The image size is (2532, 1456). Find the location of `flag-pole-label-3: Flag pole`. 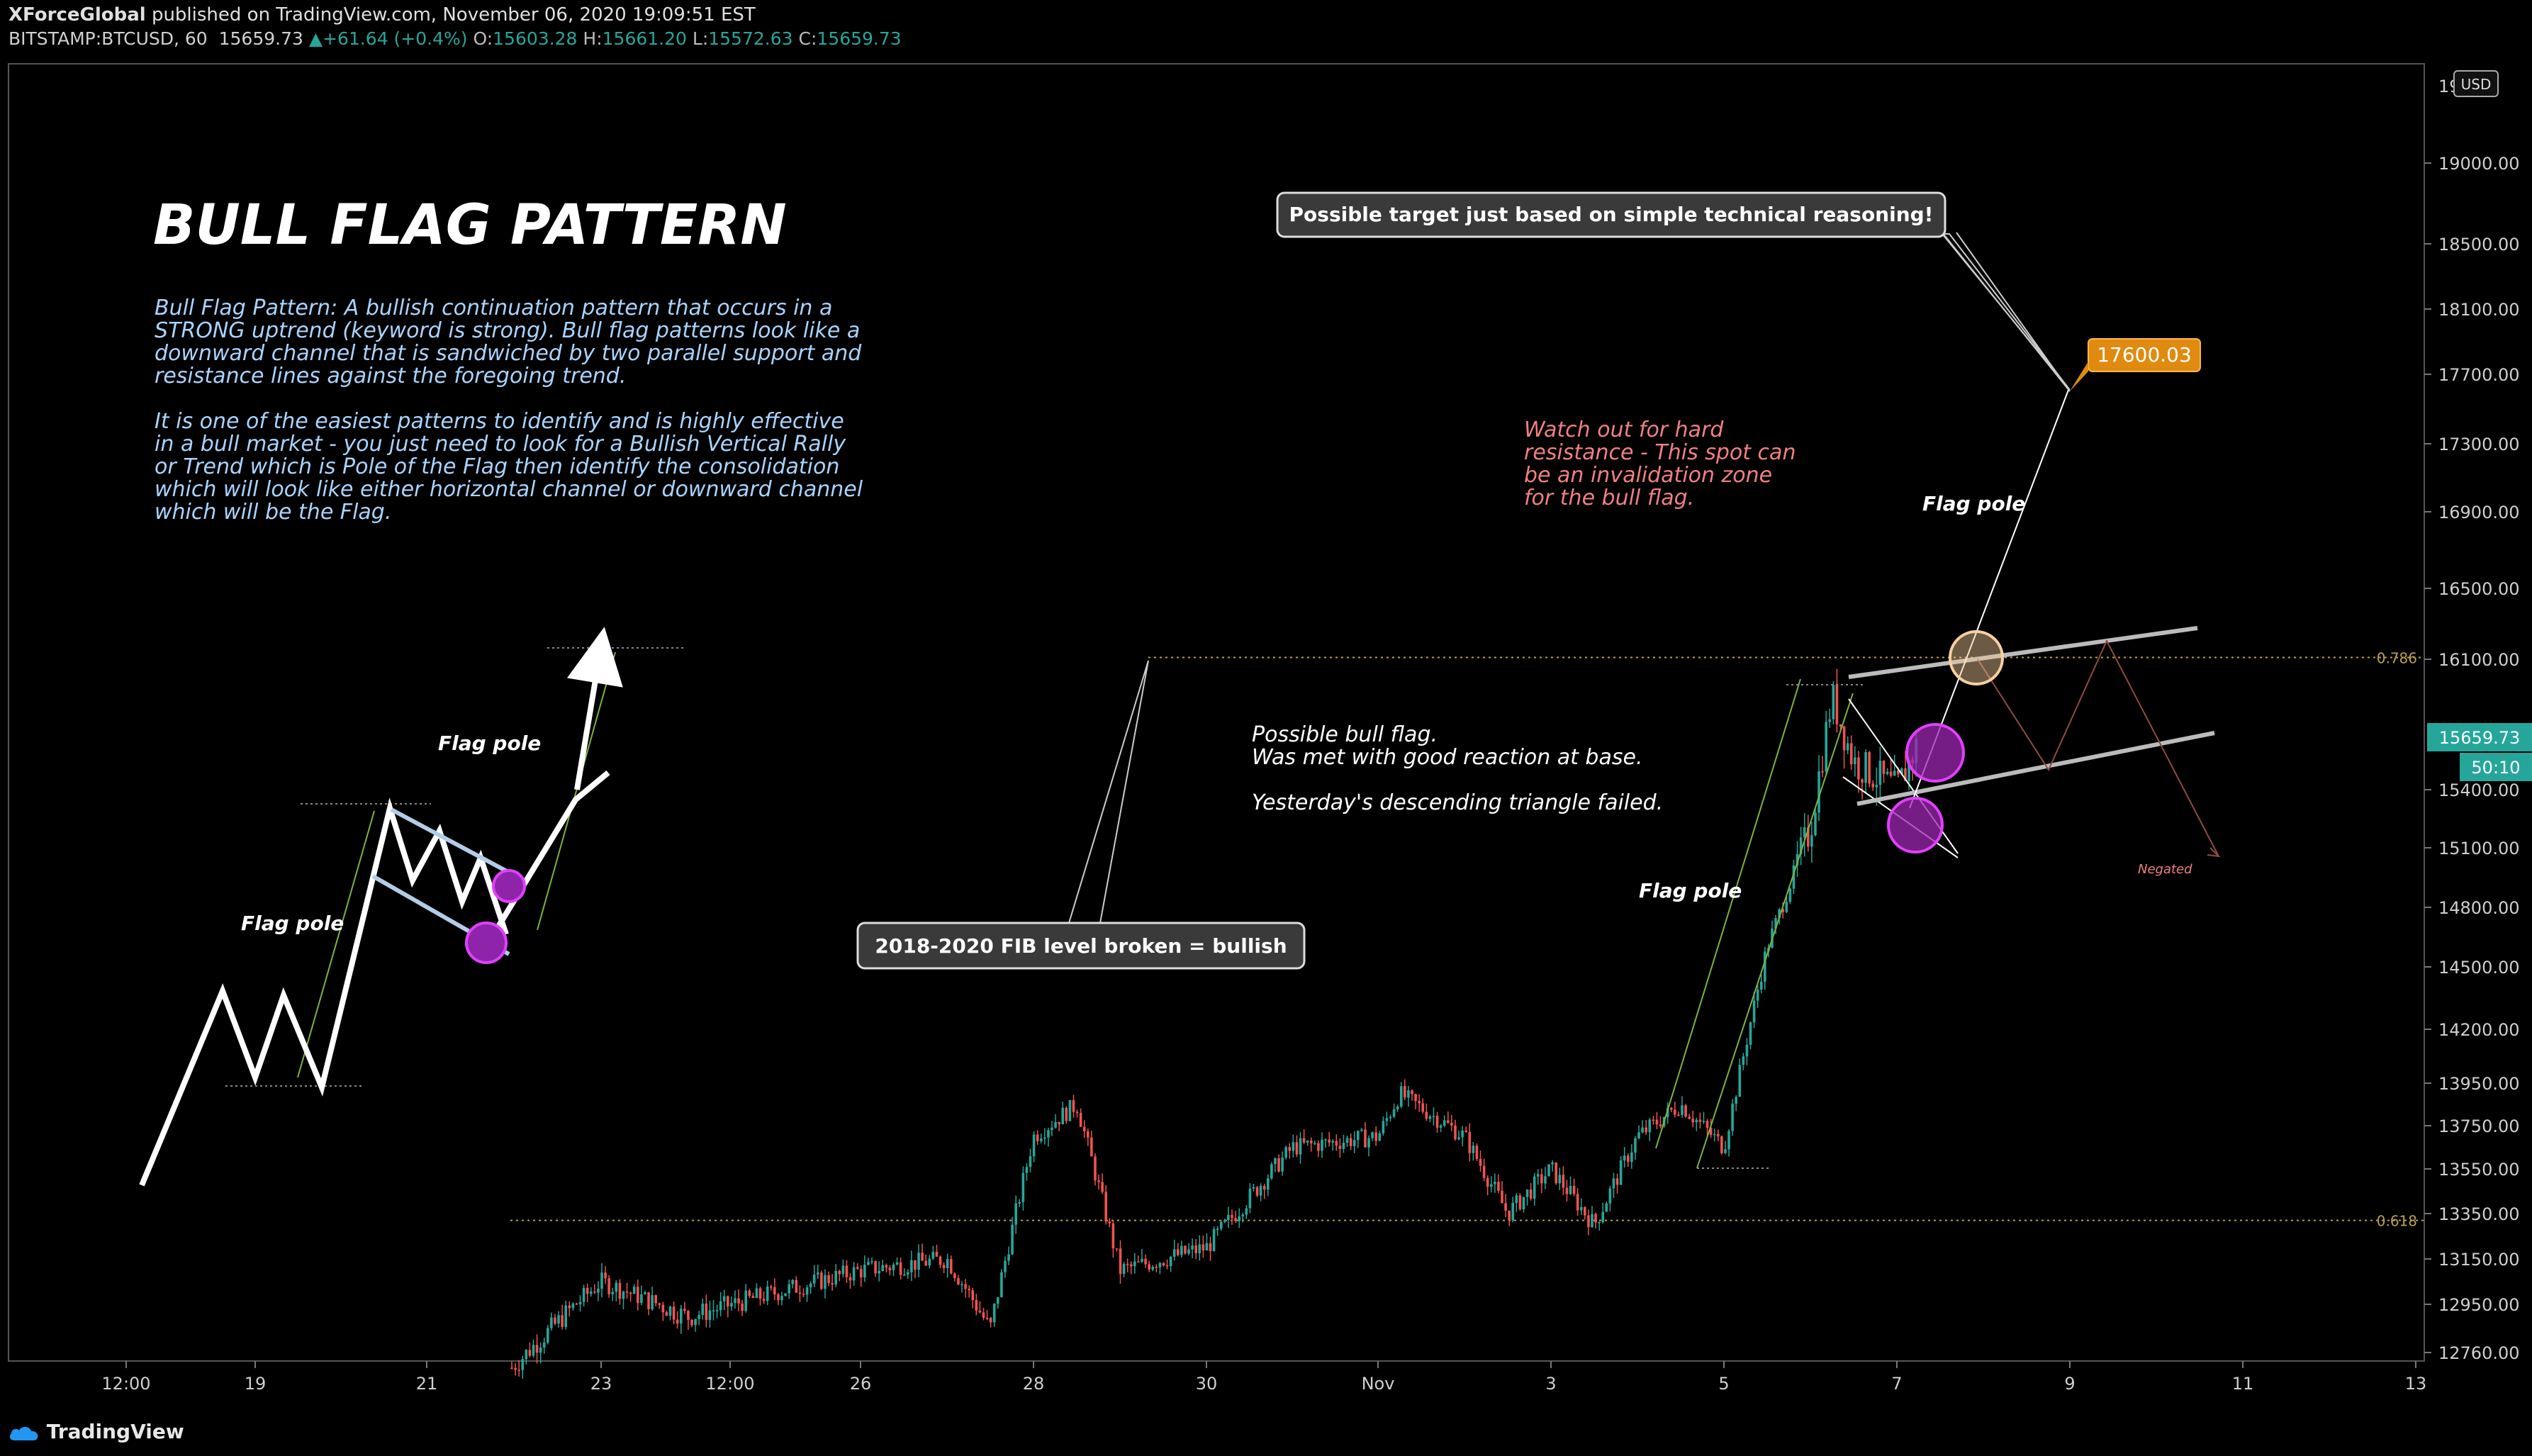

flag-pole-label-3: Flag pole is located at coordinates (1691, 891).